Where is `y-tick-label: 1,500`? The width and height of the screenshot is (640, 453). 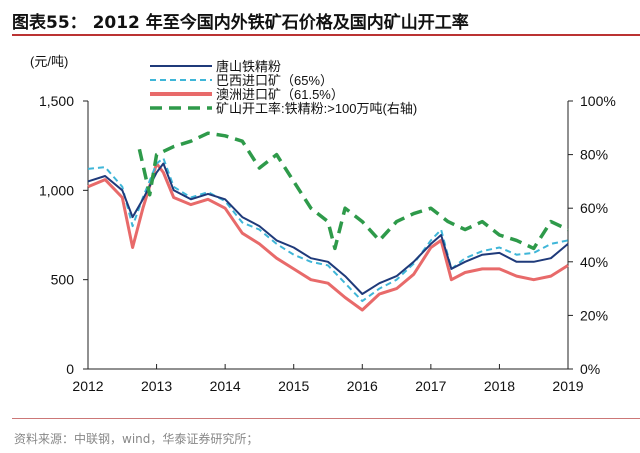
y-tick-label: 1,500 is located at coordinates (56, 101).